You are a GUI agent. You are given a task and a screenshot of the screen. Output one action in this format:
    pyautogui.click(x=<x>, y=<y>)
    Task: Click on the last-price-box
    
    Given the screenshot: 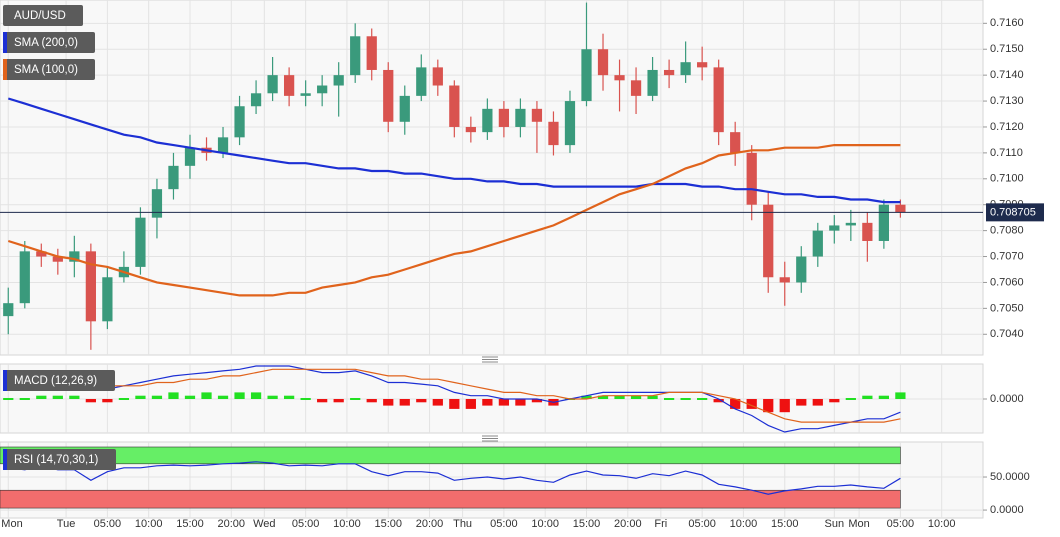 What is the action you would take?
    pyautogui.click(x=1015, y=212)
    